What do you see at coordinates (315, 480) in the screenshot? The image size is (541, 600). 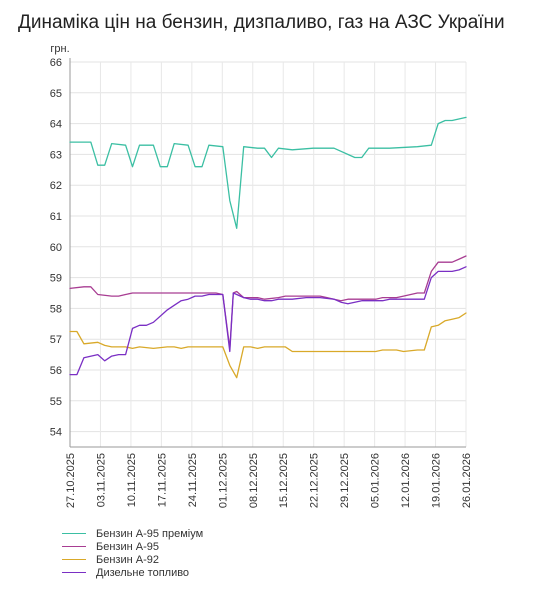 I see `x-tick-label: 22.12.2025` at bounding box center [315, 480].